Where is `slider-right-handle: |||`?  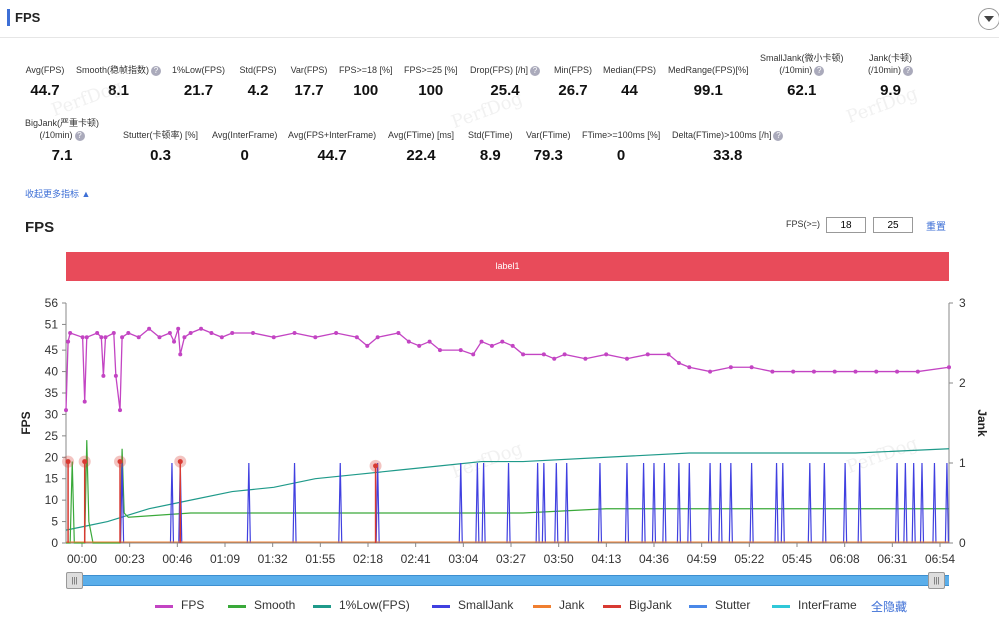
slider-right-handle: ||| is located at coordinates (936, 580).